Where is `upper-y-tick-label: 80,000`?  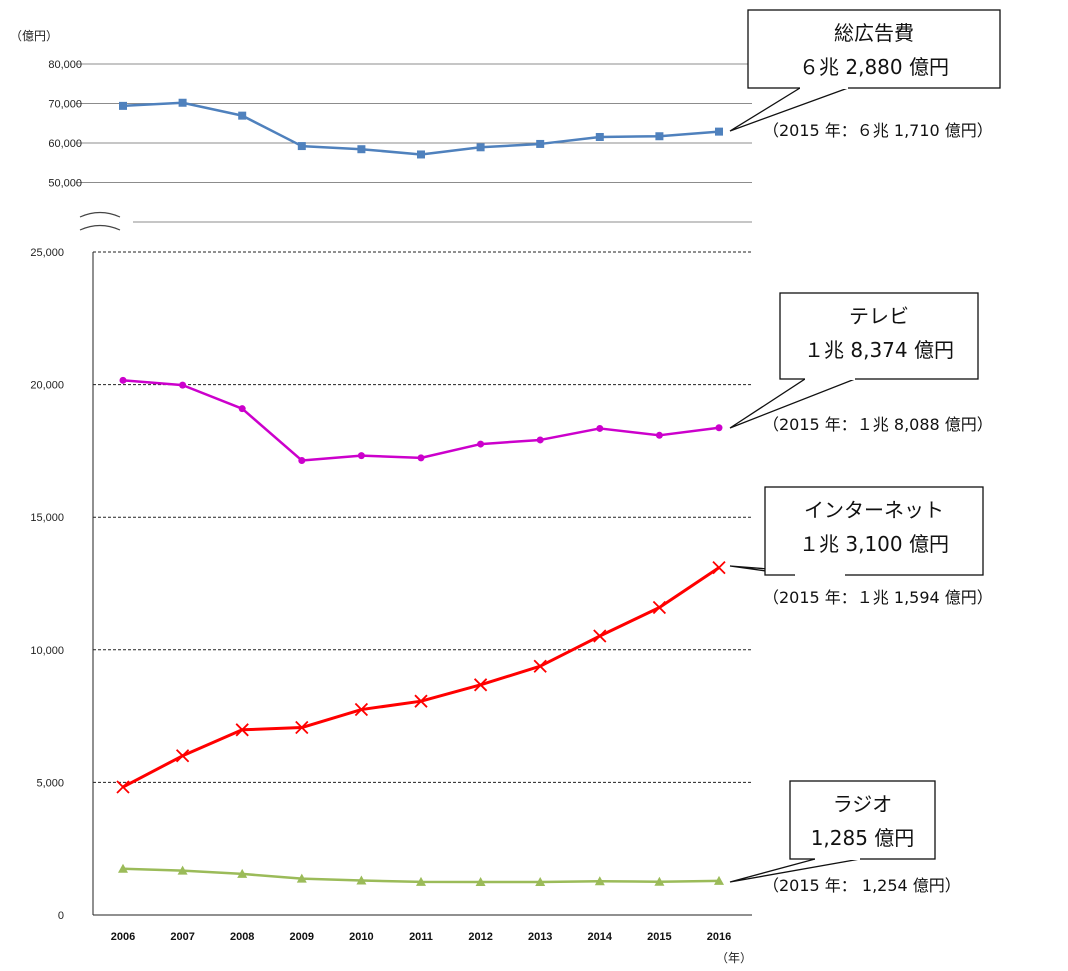 upper-y-tick-label: 80,000 is located at coordinates (65, 65).